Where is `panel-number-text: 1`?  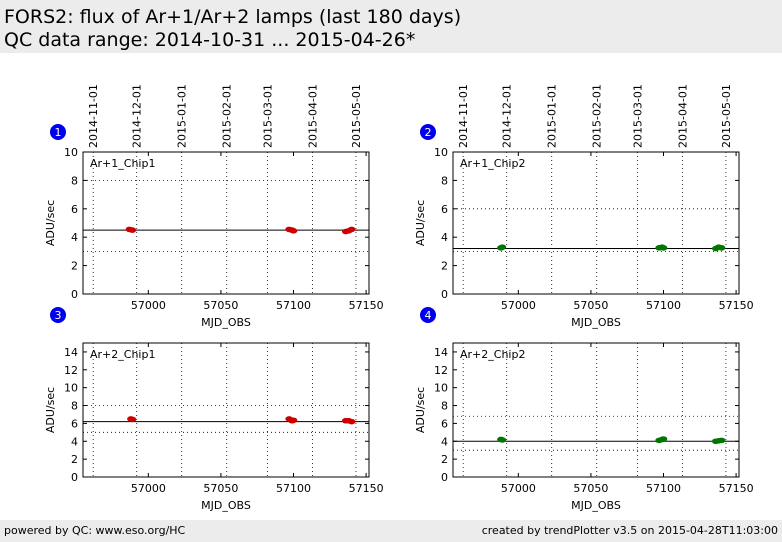 panel-number-text: 1 is located at coordinates (58, 132).